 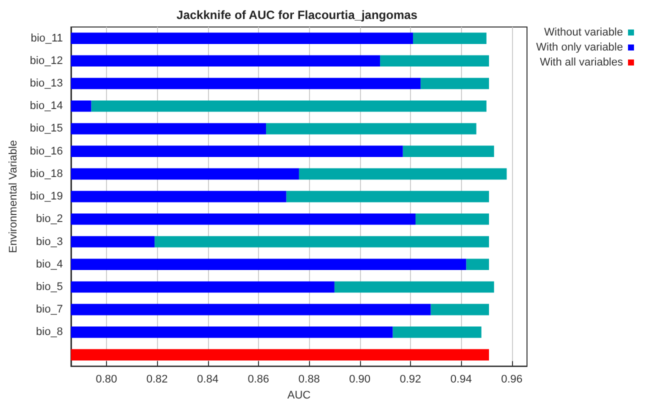 What do you see at coordinates (49, 264) in the screenshot?
I see `y-tick-label: bio_4` at bounding box center [49, 264].